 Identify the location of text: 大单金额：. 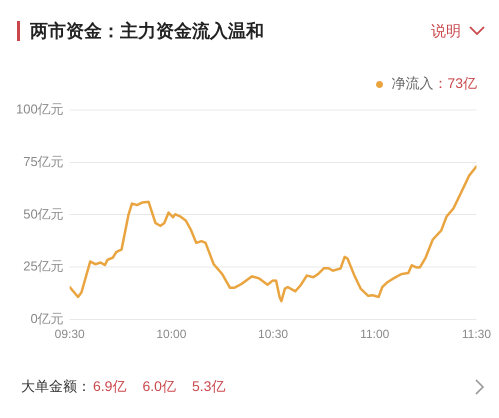
(56, 387).